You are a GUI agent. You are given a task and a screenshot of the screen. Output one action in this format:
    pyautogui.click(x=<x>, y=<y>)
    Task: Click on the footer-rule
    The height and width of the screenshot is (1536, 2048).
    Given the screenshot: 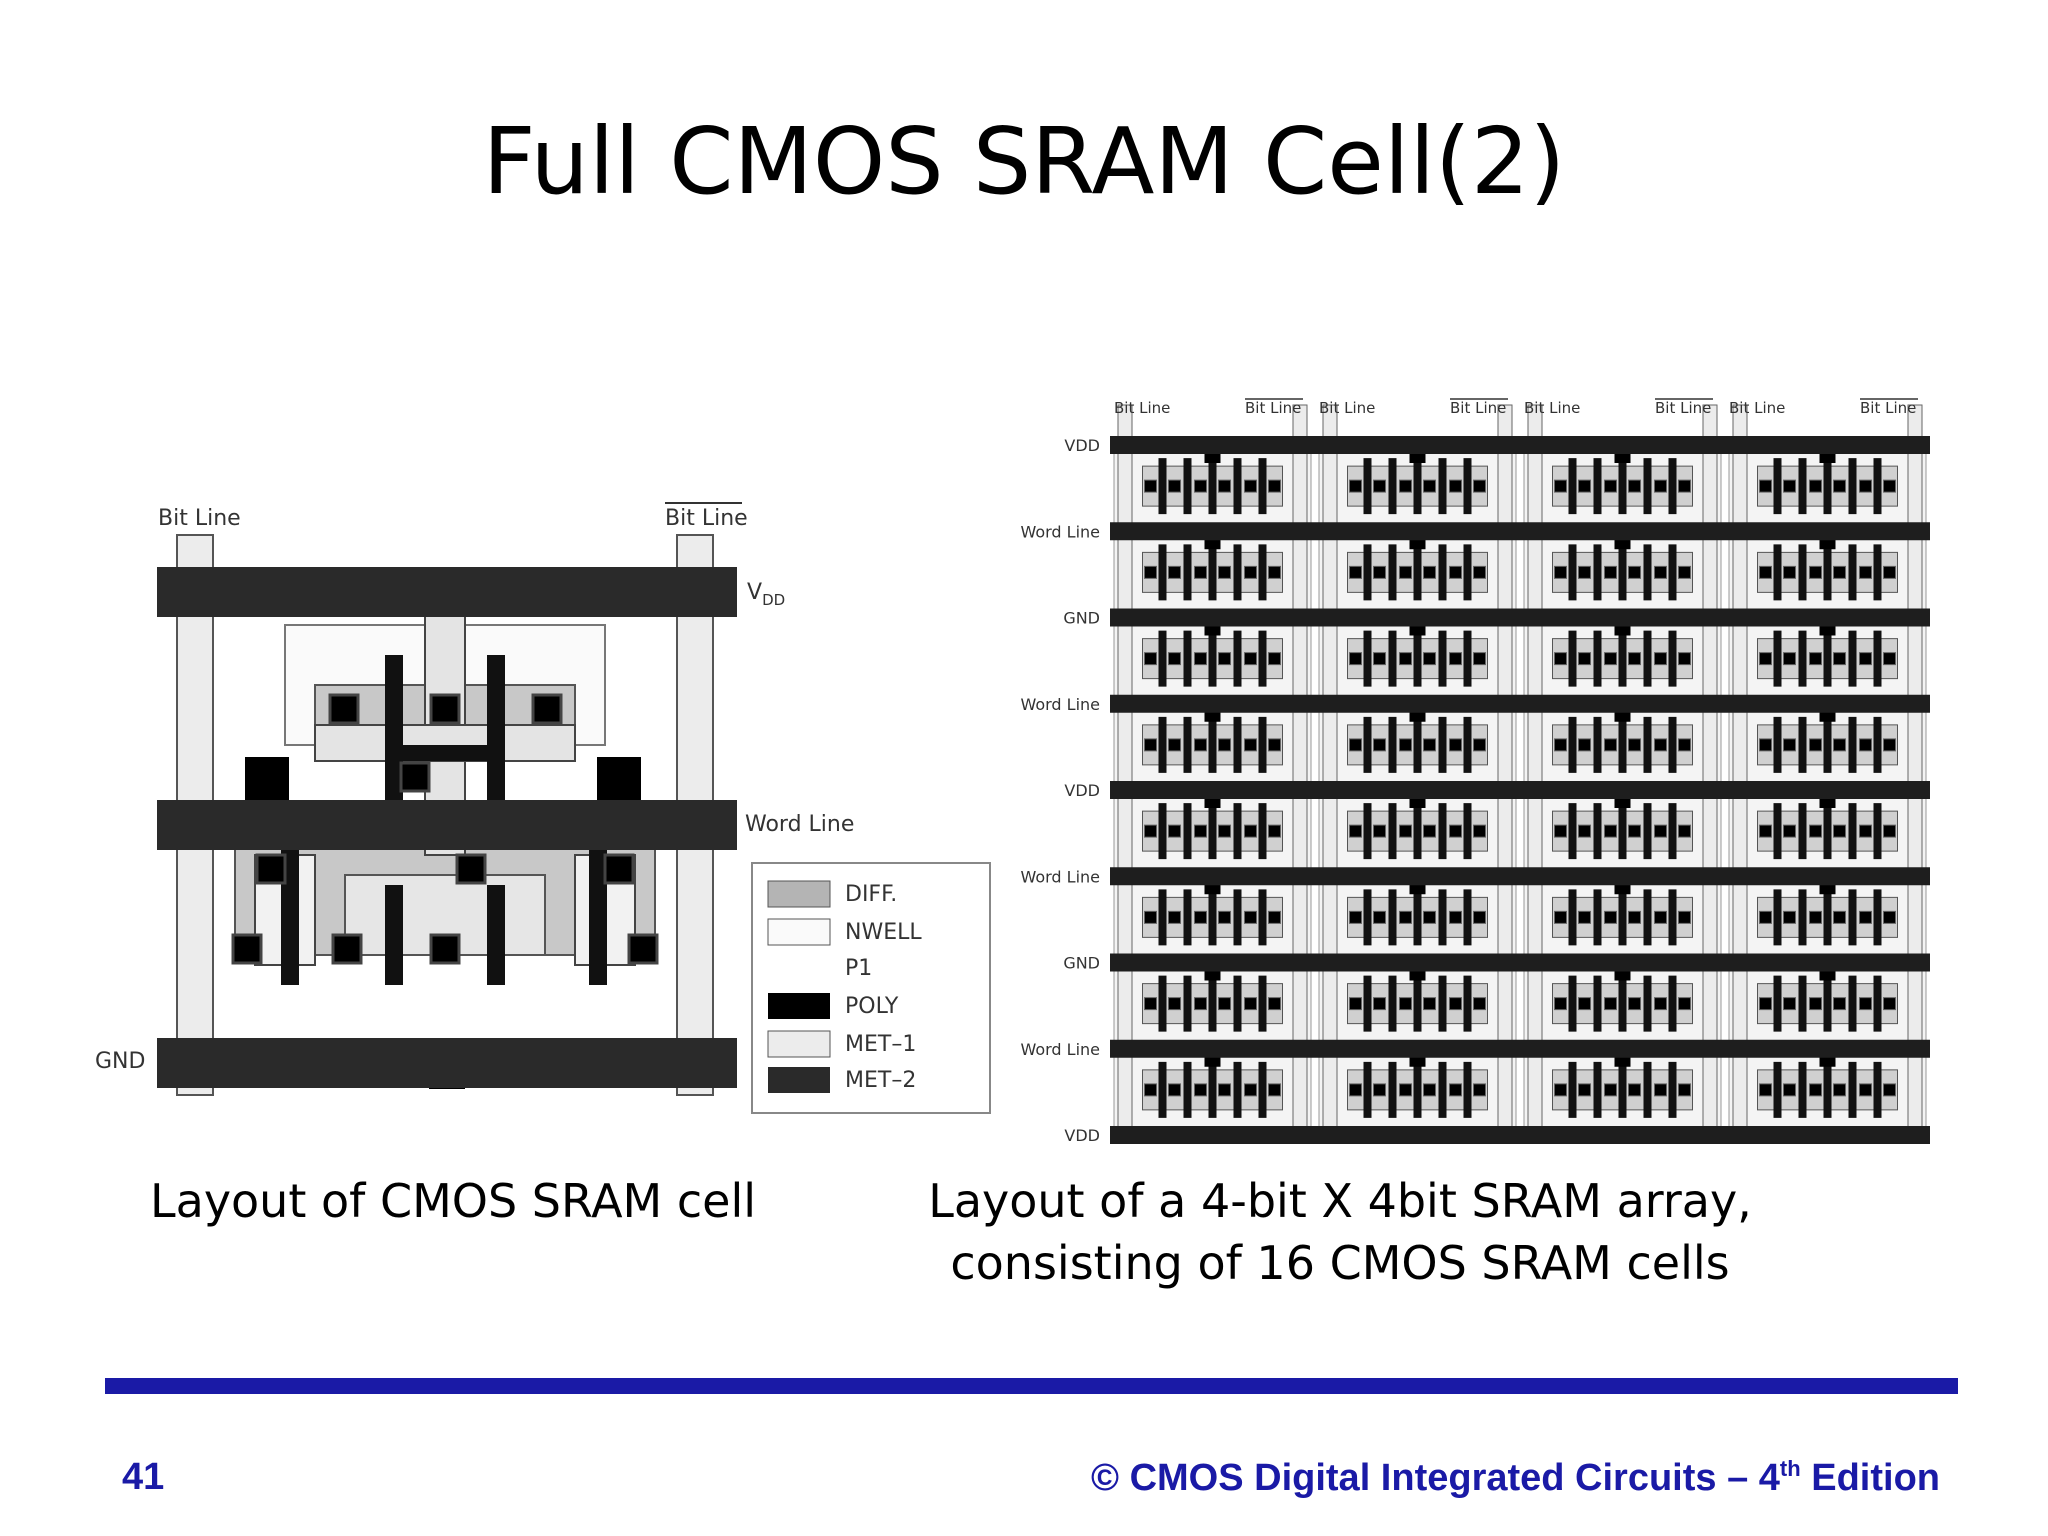 What is the action you would take?
    pyautogui.click(x=1031, y=1386)
    